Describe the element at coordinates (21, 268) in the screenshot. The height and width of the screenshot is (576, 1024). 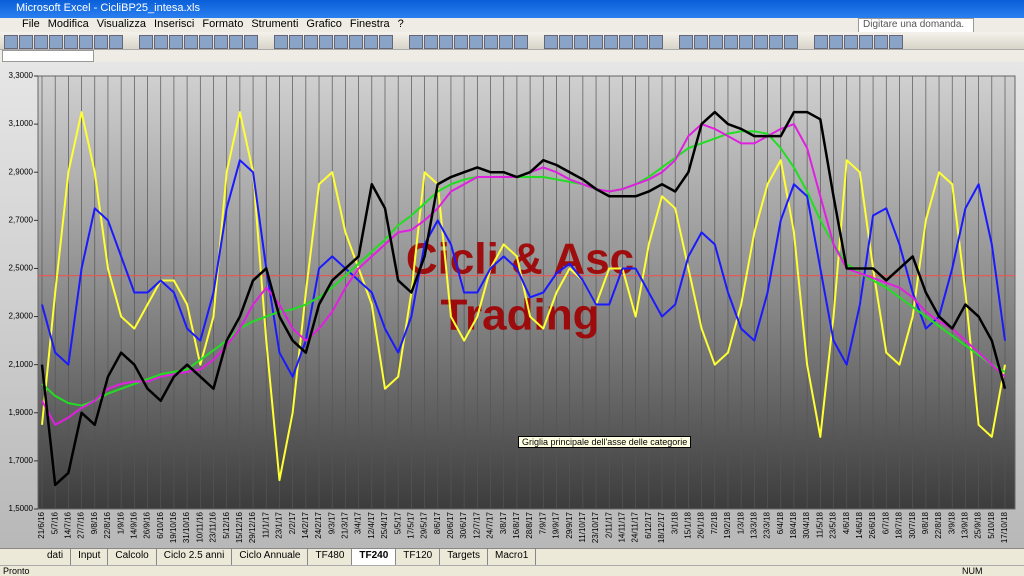
I see `y-tick-label: 2,5000` at that location.